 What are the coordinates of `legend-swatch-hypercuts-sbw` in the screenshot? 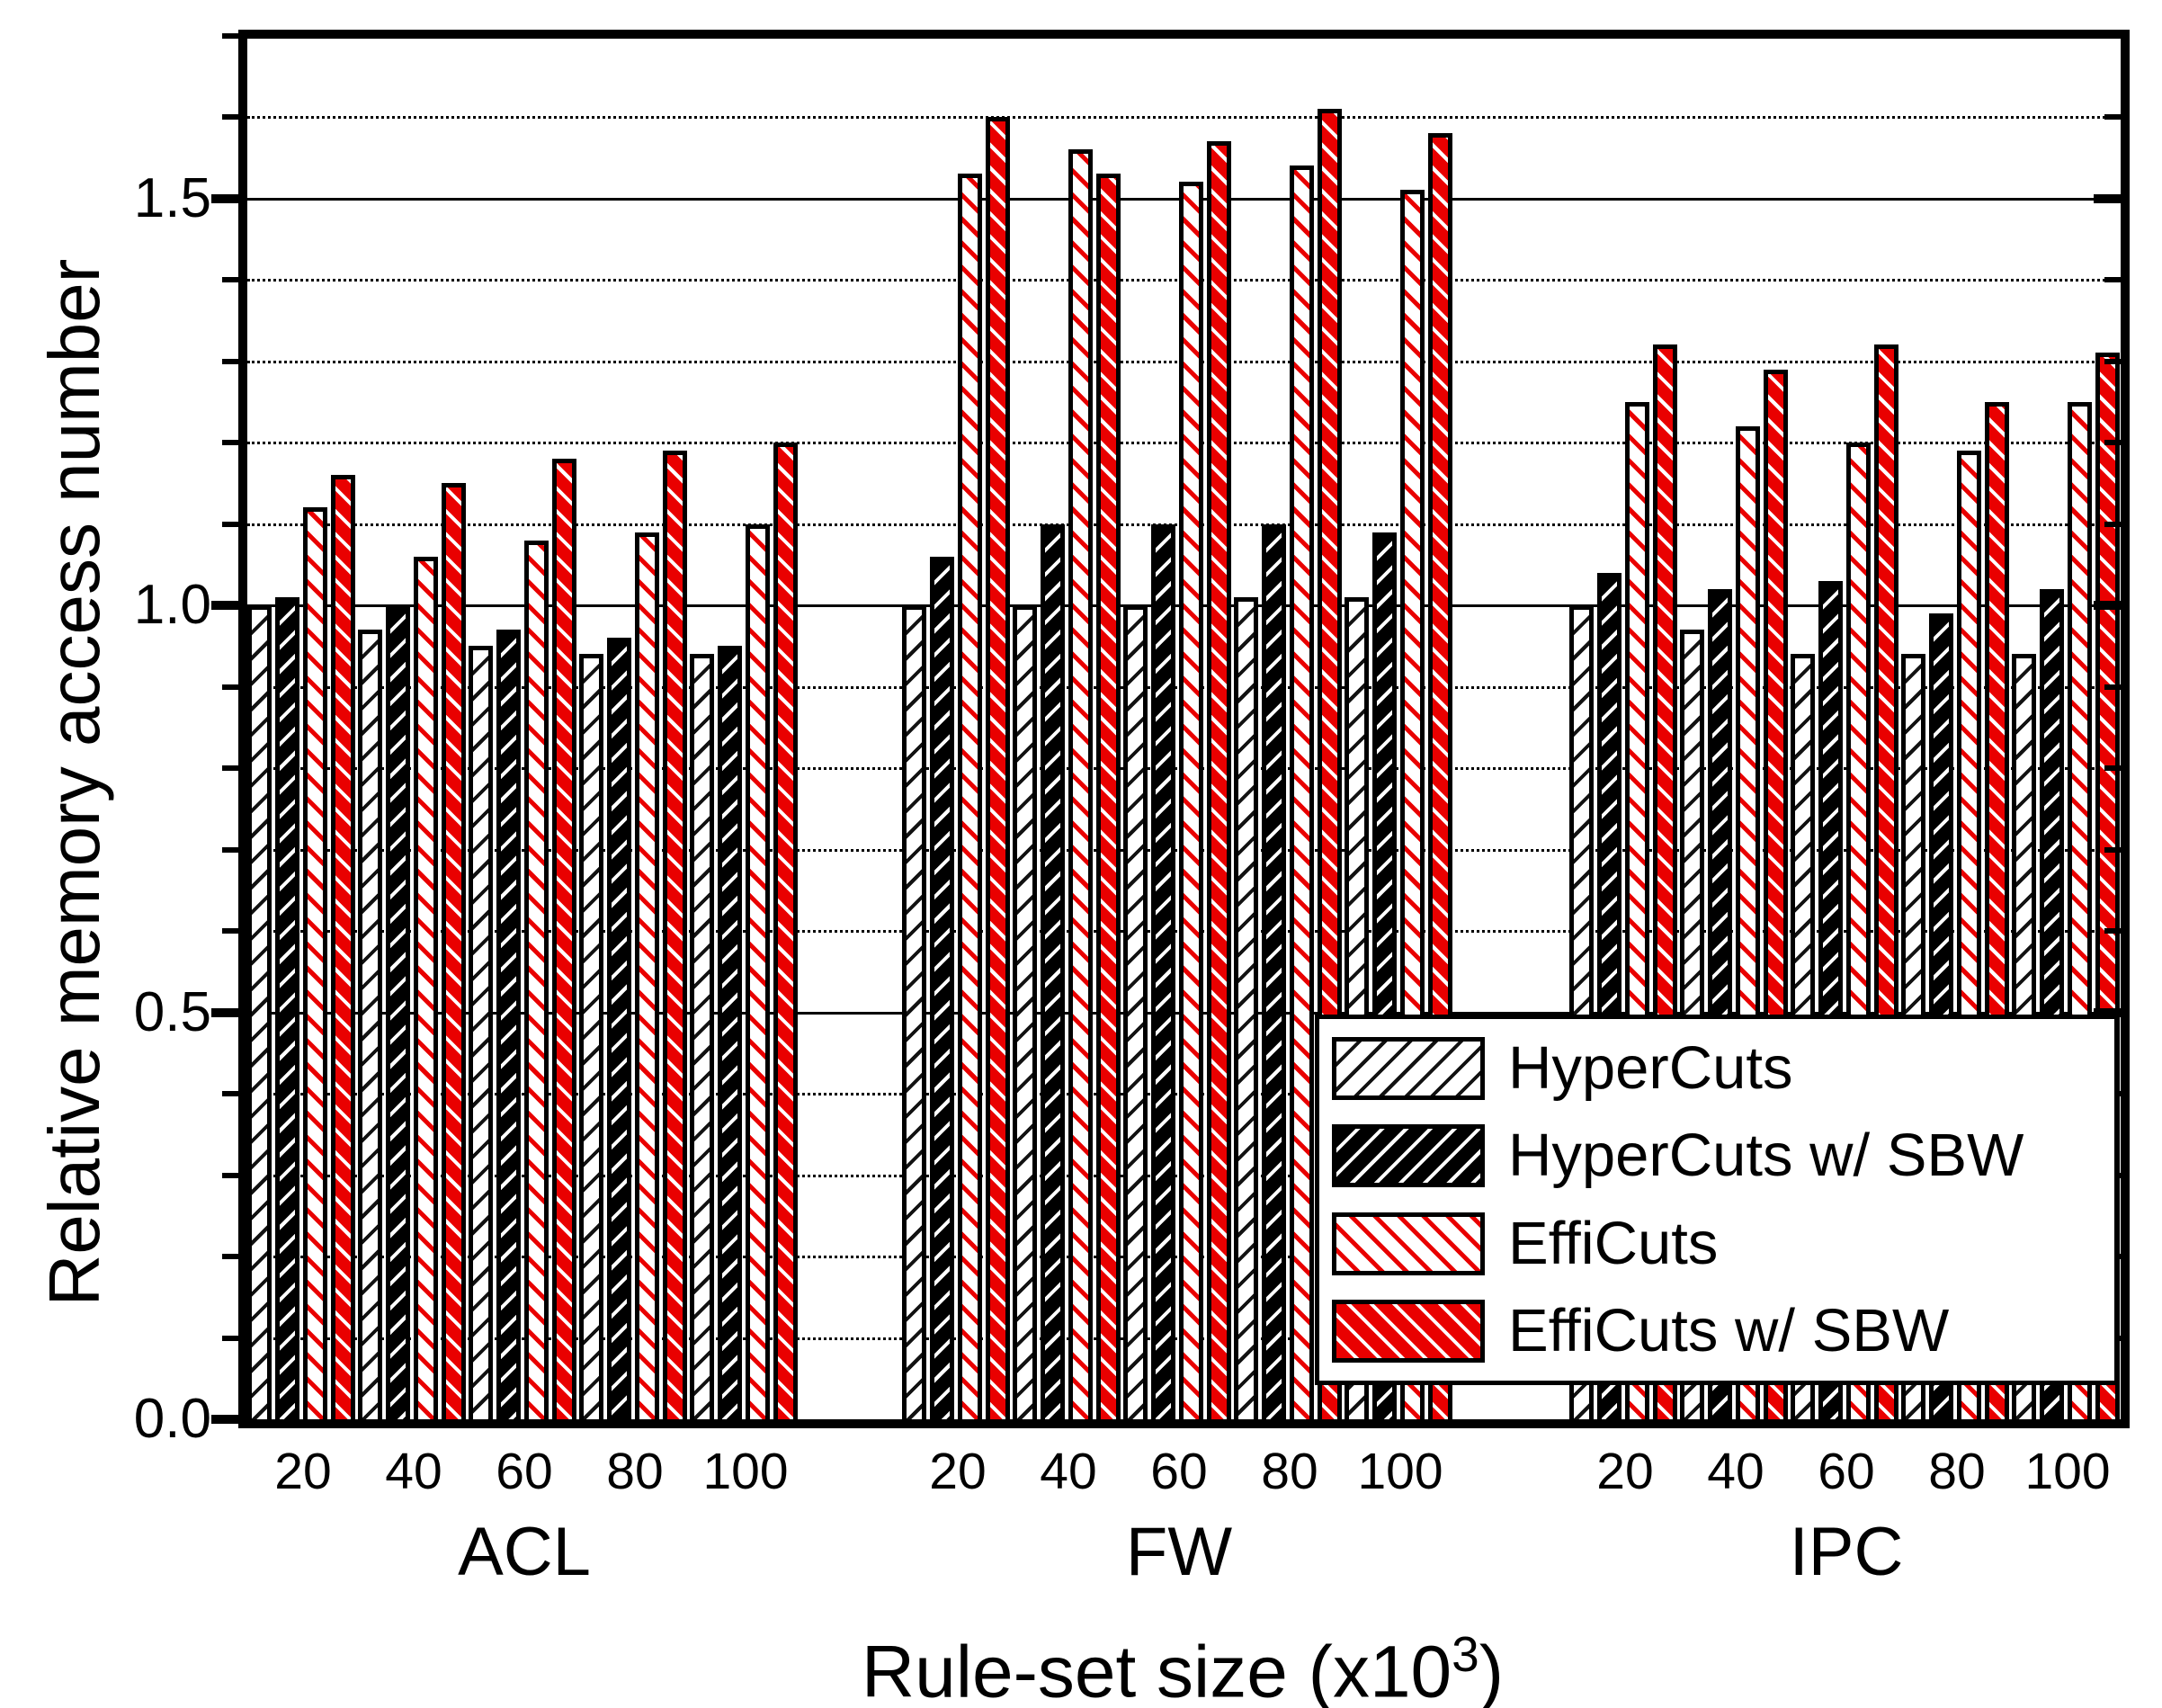 It's located at (1408, 1156).